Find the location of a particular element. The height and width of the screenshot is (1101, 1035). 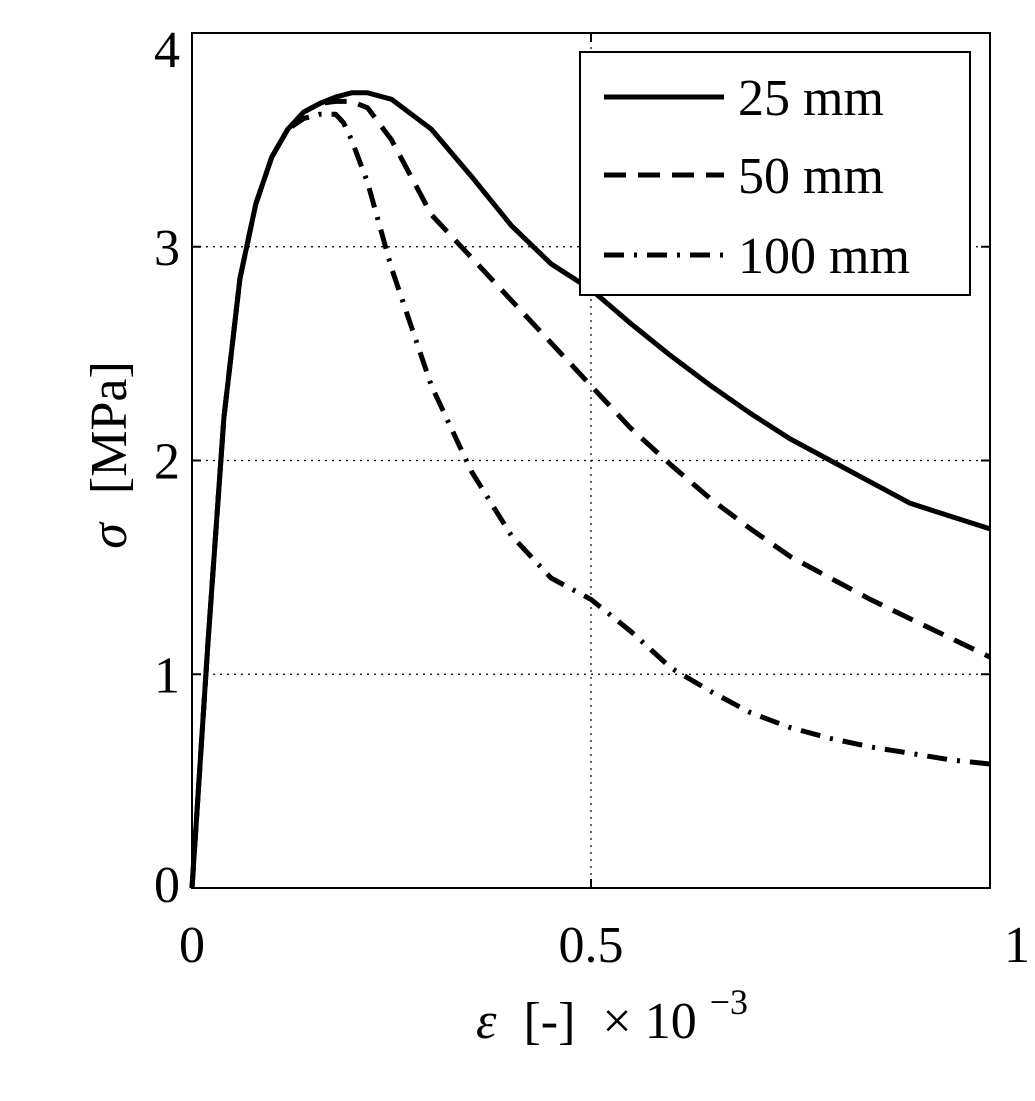

x-axis-multiplier: × 10 is located at coordinates (649, 1021).